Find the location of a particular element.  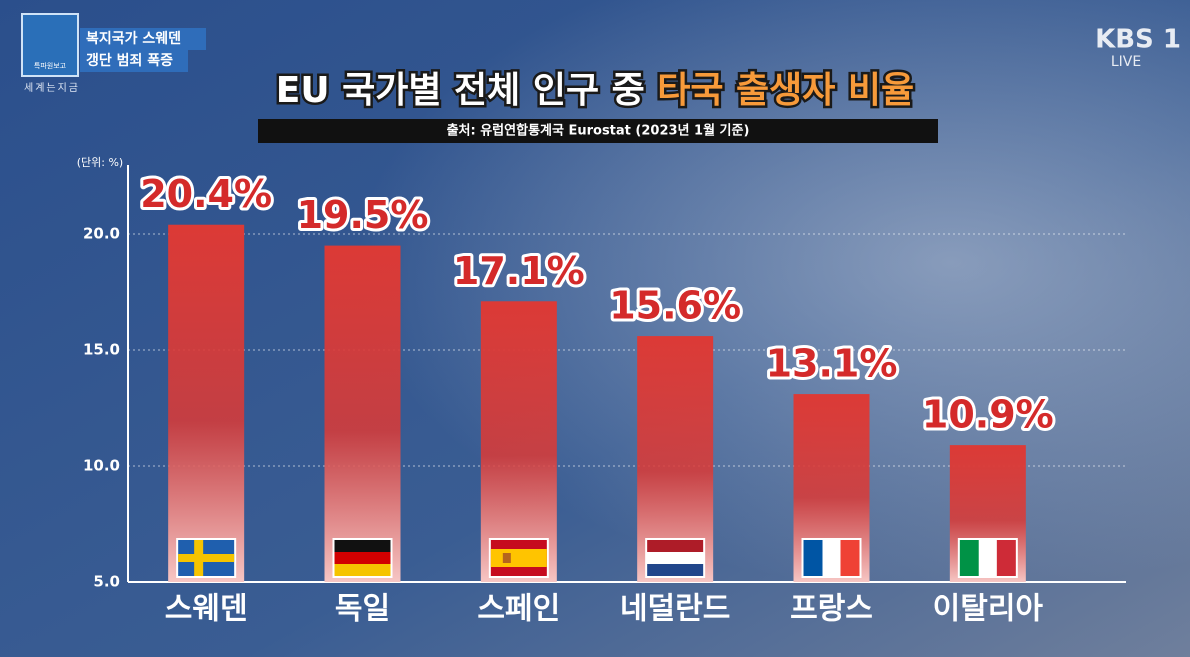

value-label: 19.5% is located at coordinates (363, 215).